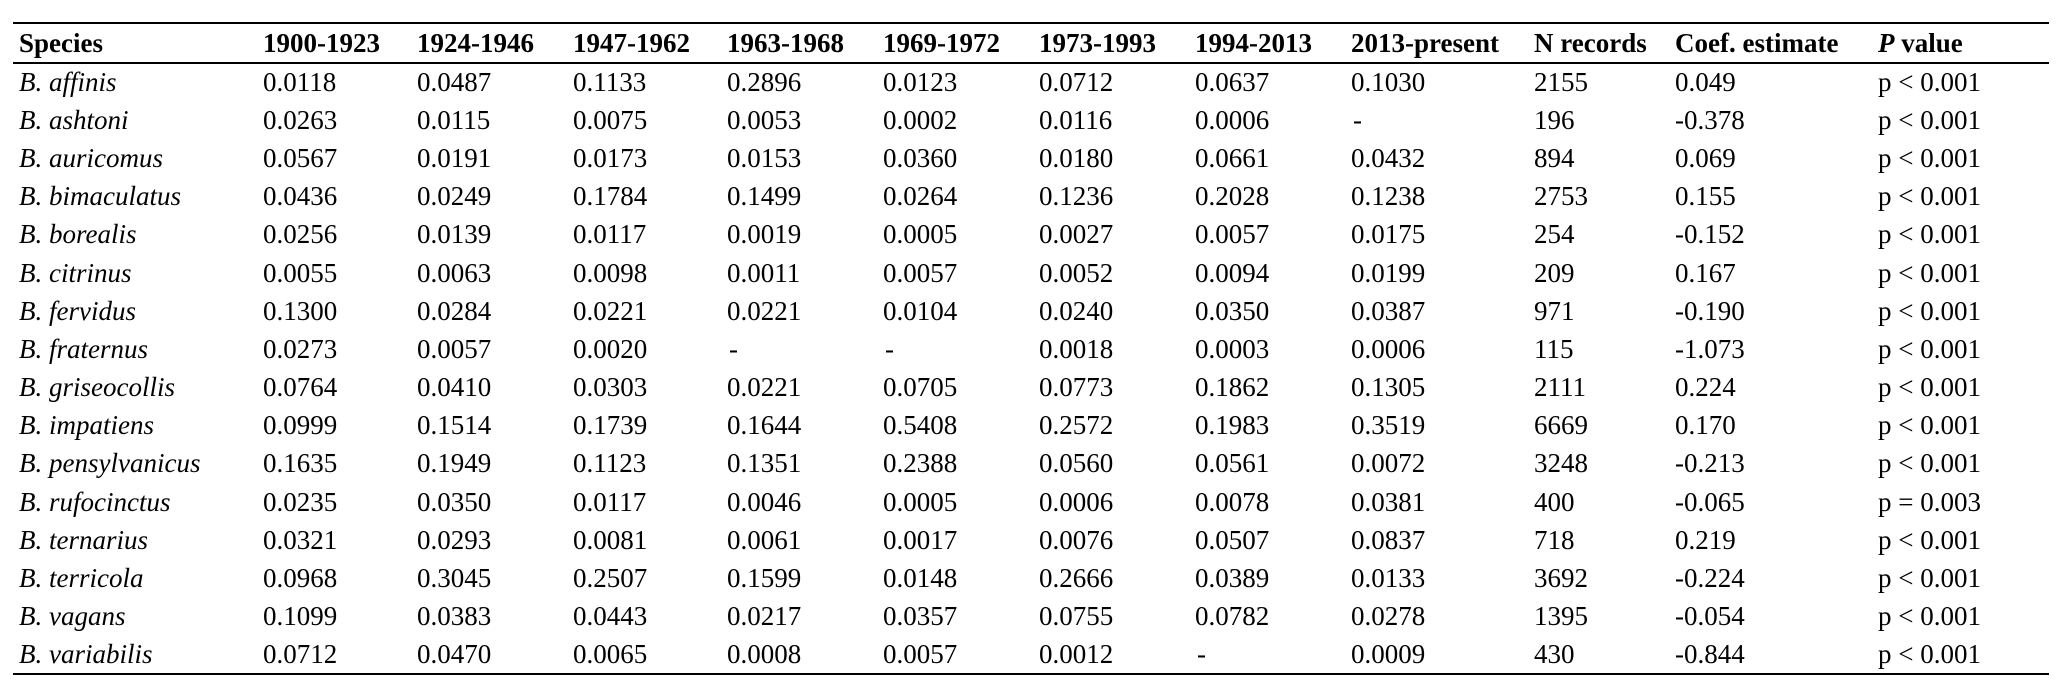  What do you see at coordinates (920, 82) in the screenshot?
I see `cell-period-1969-1972: 0.0123` at bounding box center [920, 82].